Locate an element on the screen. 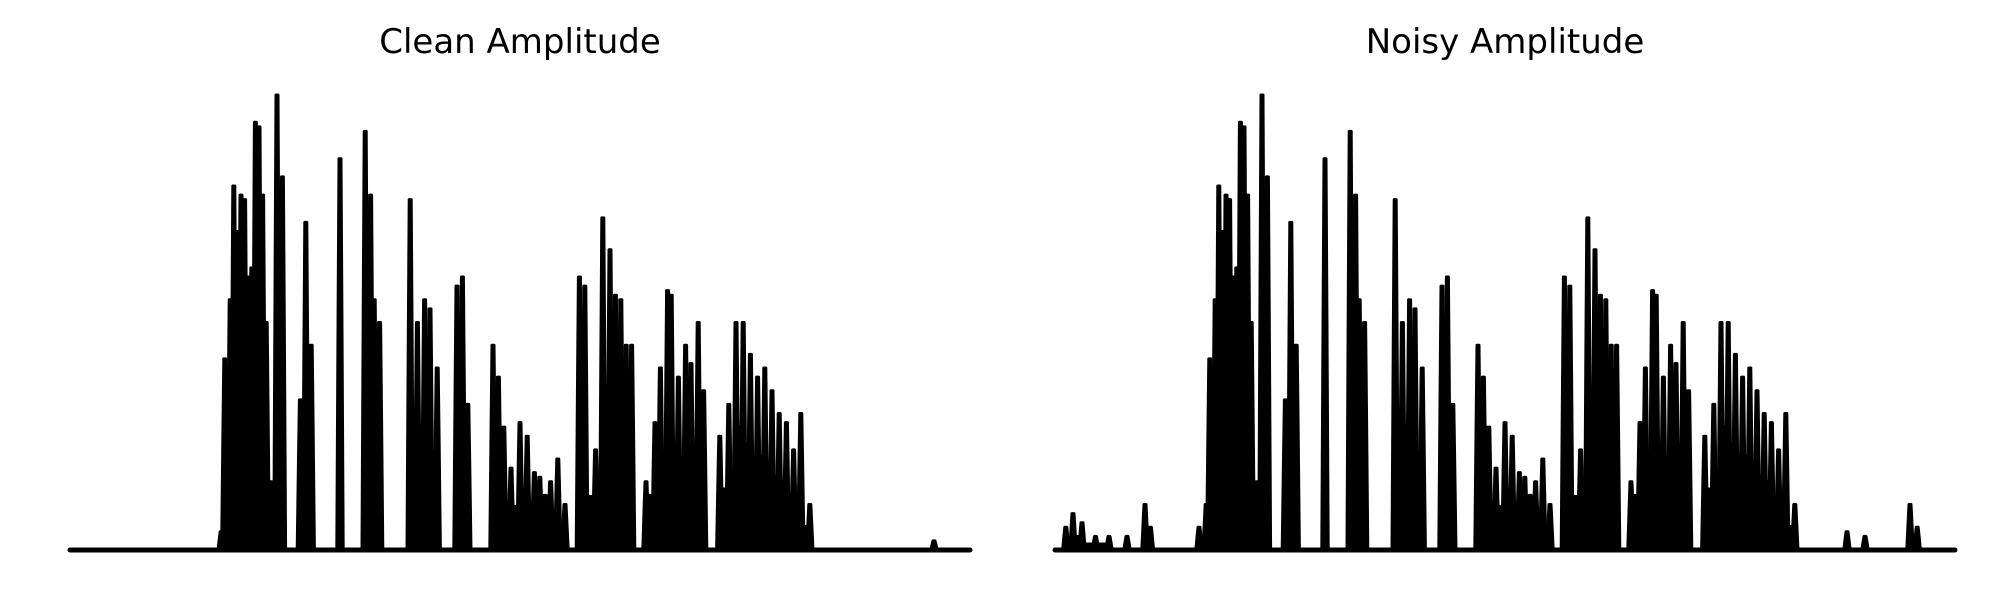  chart-title: Noisy Amplitude is located at coordinates (1505, 42).